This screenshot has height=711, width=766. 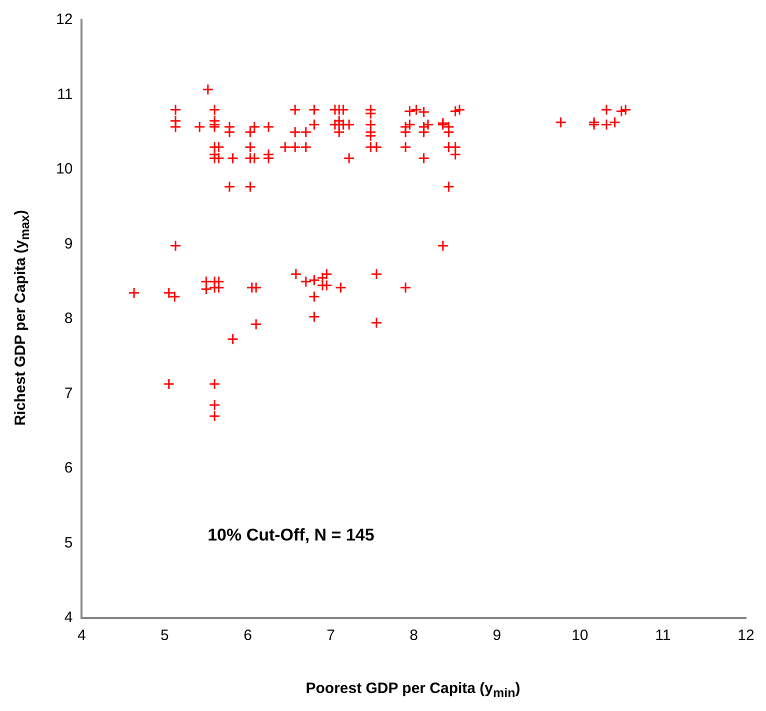 What do you see at coordinates (164, 635) in the screenshot?
I see `x-tick-label: 5` at bounding box center [164, 635].